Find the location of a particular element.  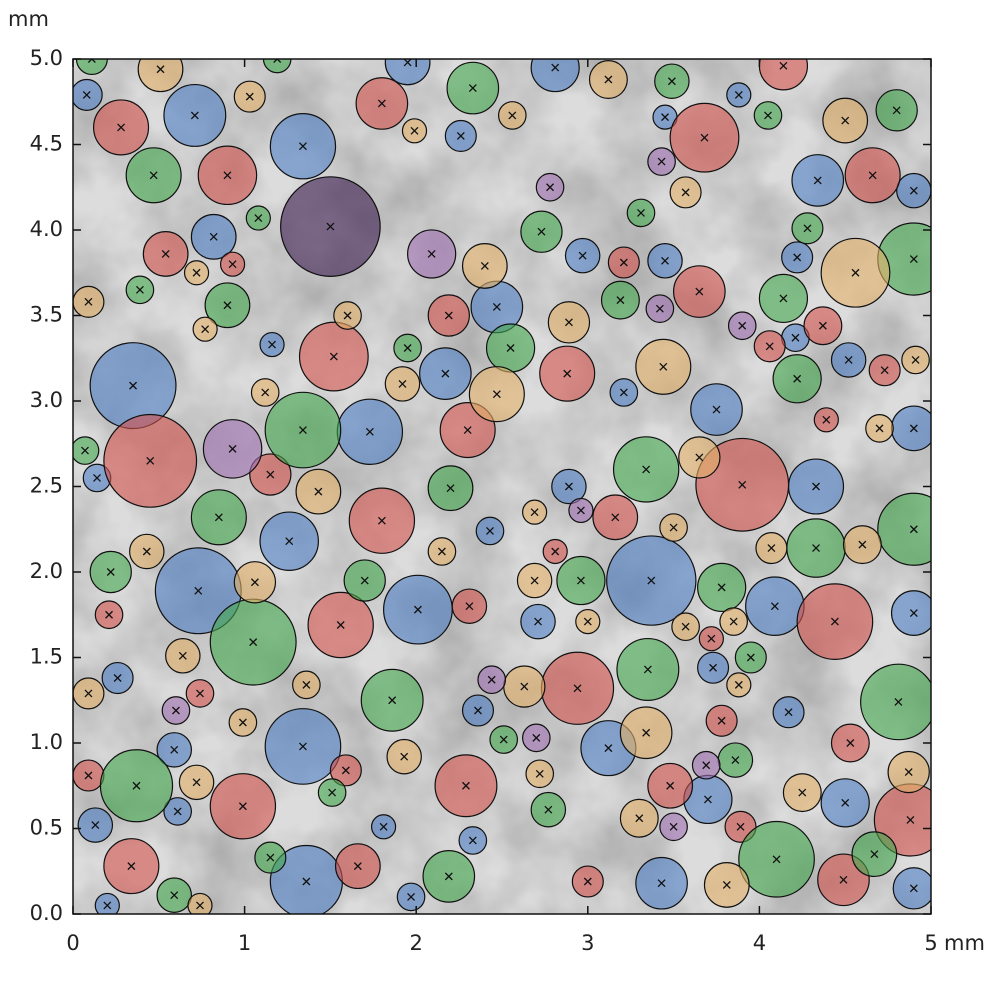

y-axis-label: mm is located at coordinates (28, 19).